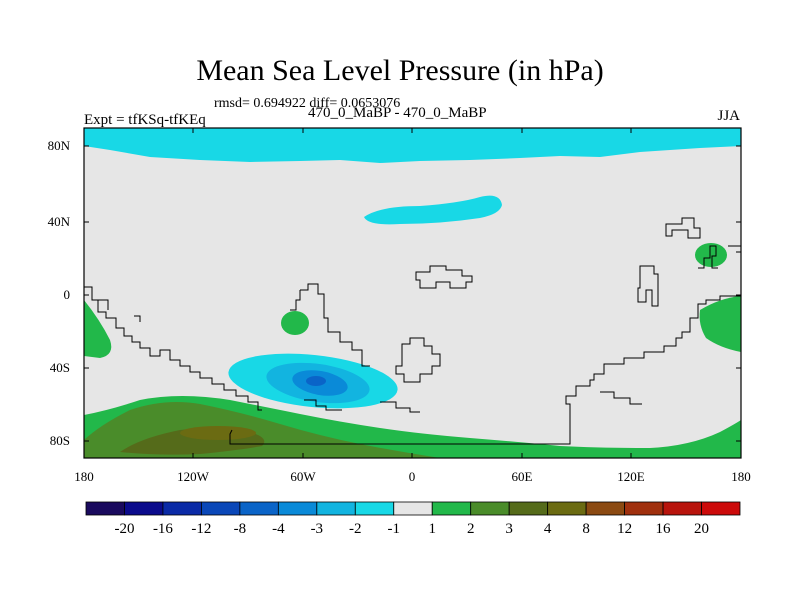  Describe the element at coordinates (59, 440) in the screenshot. I see `y-tick-label: 80S` at that location.